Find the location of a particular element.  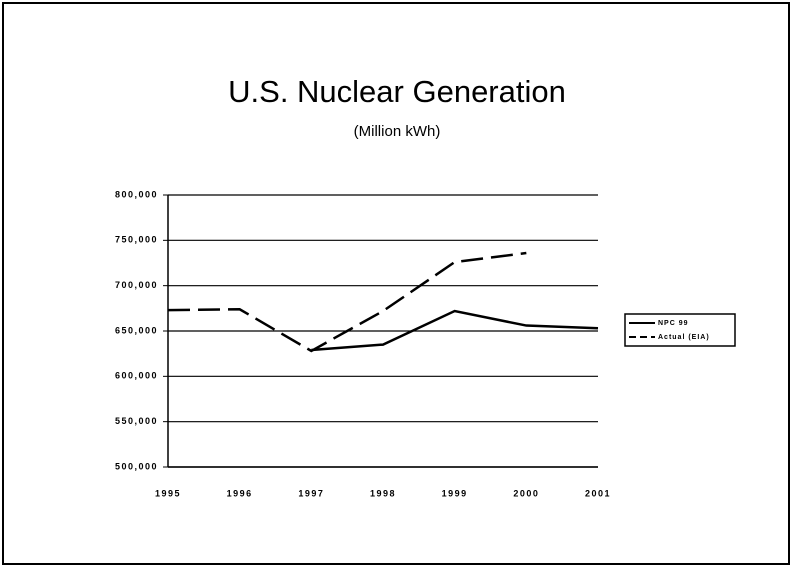

legend-label: NPC 99 is located at coordinates (673, 323).